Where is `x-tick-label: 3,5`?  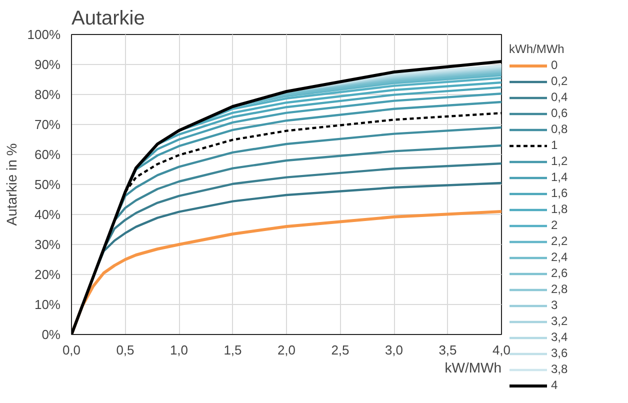 x-tick-label: 3,5 is located at coordinates (447, 350).